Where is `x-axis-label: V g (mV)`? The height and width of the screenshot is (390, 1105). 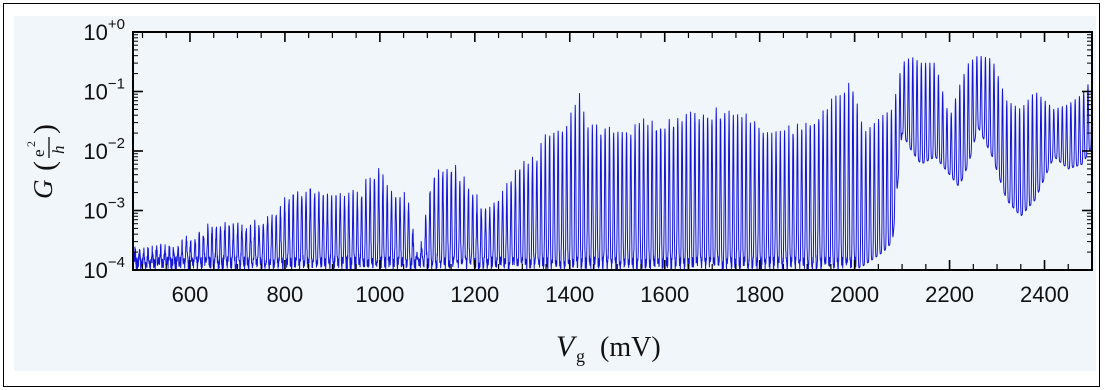
x-axis-label: V g (mV) is located at coordinates (608, 348).